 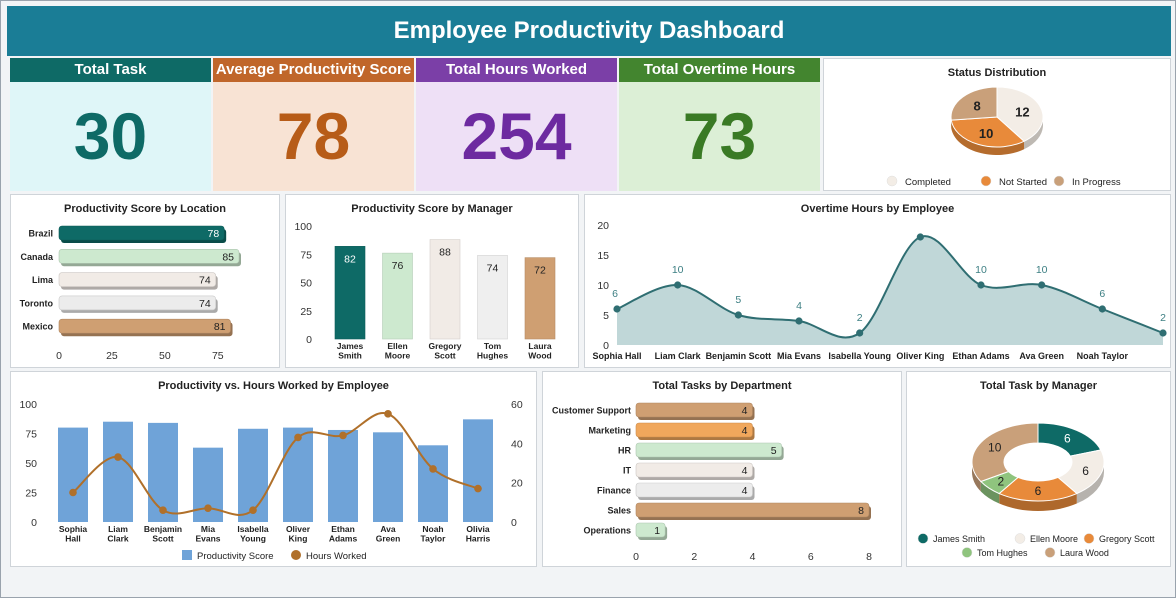 I want to click on donut-data-label: 6, so click(x=1067, y=439).